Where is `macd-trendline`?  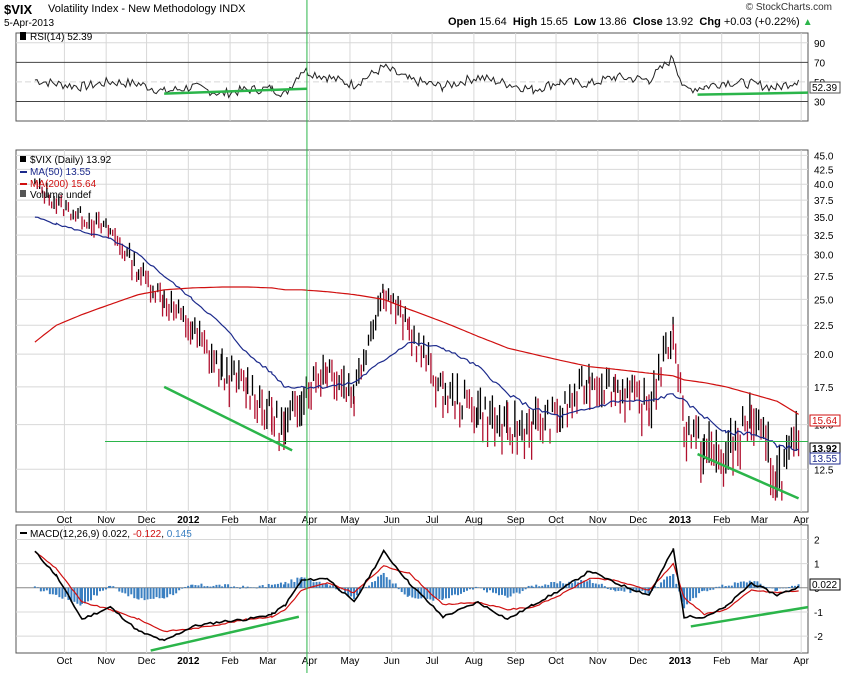
macd-trendline is located at coordinates (225, 633).